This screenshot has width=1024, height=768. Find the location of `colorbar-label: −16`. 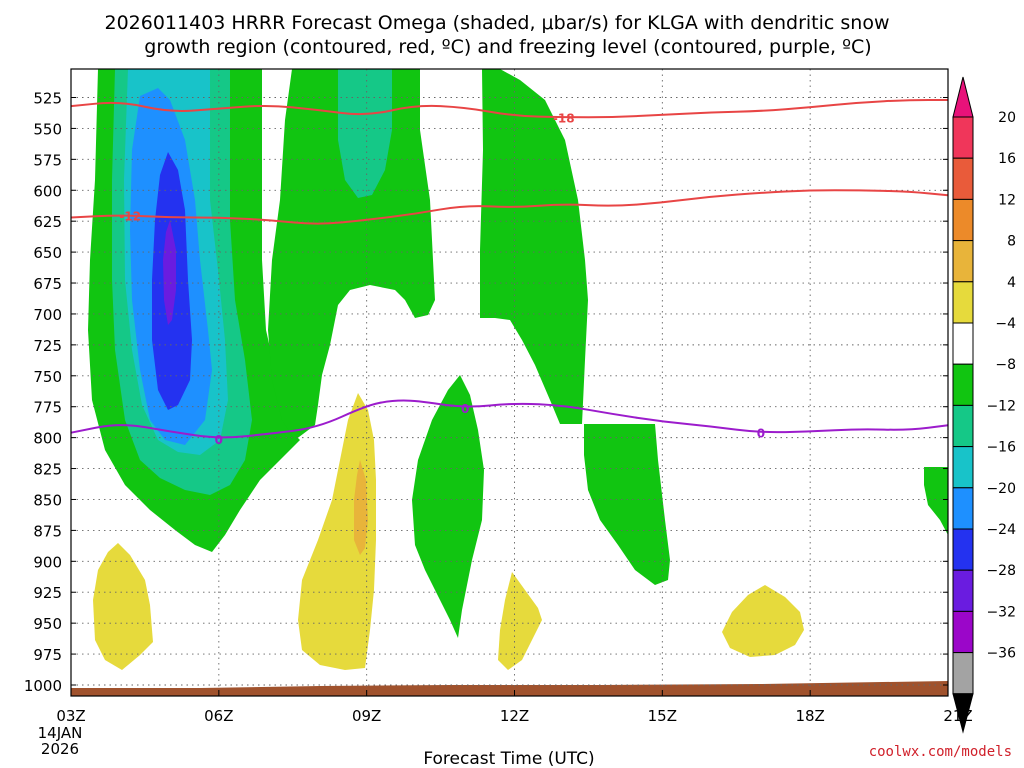

colorbar-label: −16 is located at coordinates (1001, 448).